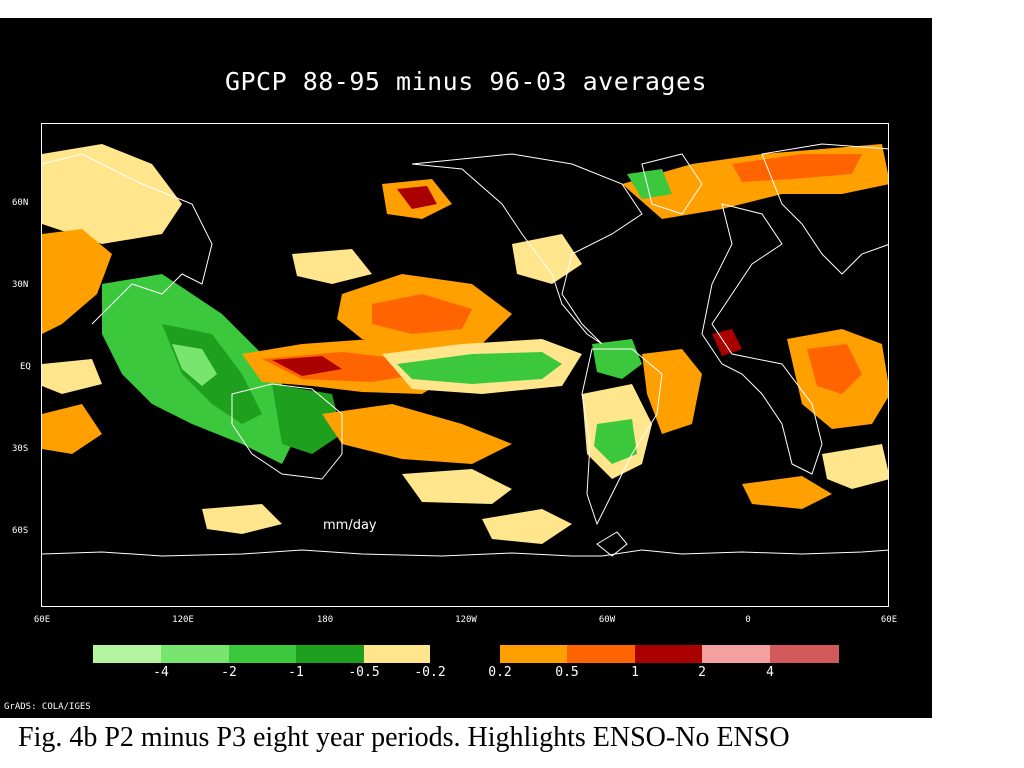  Describe the element at coordinates (25, 367) in the screenshot. I see `lat-tick-eq: EQ` at that location.